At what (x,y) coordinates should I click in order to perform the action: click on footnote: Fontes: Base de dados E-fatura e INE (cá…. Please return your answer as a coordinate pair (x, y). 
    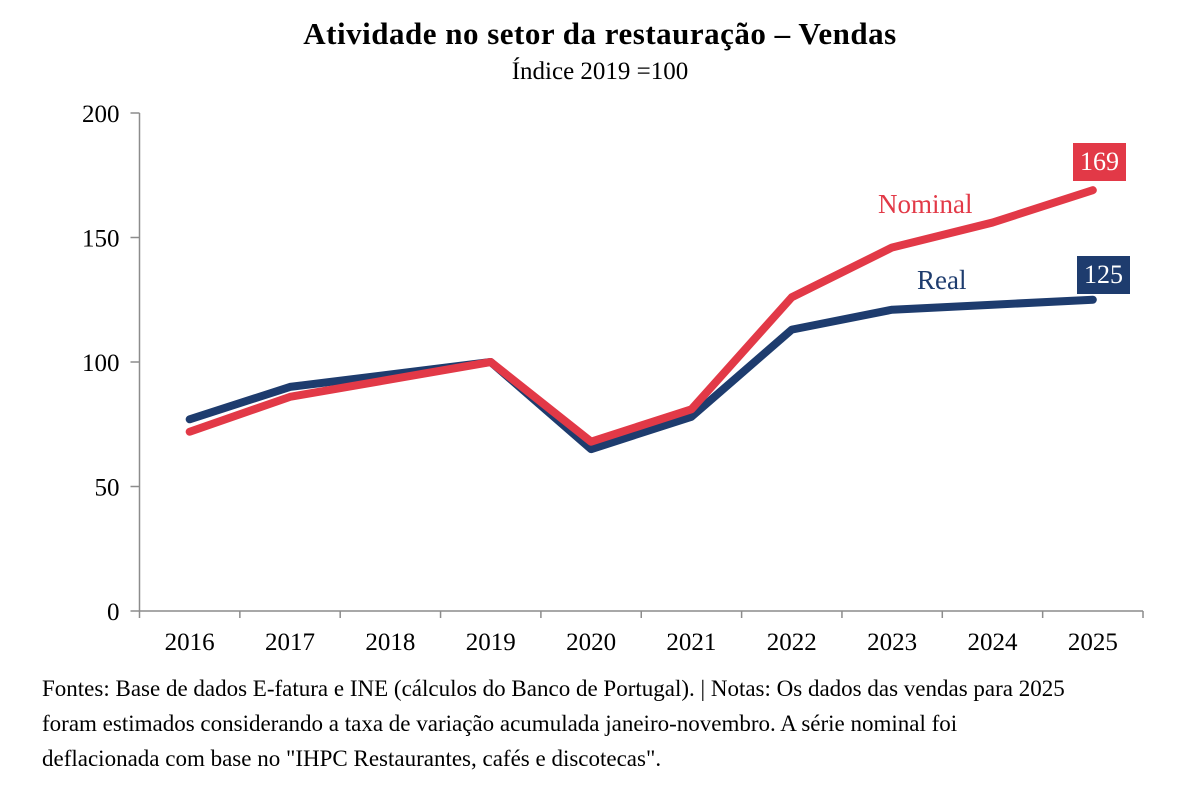
    Looking at the image, I should click on (612, 723).